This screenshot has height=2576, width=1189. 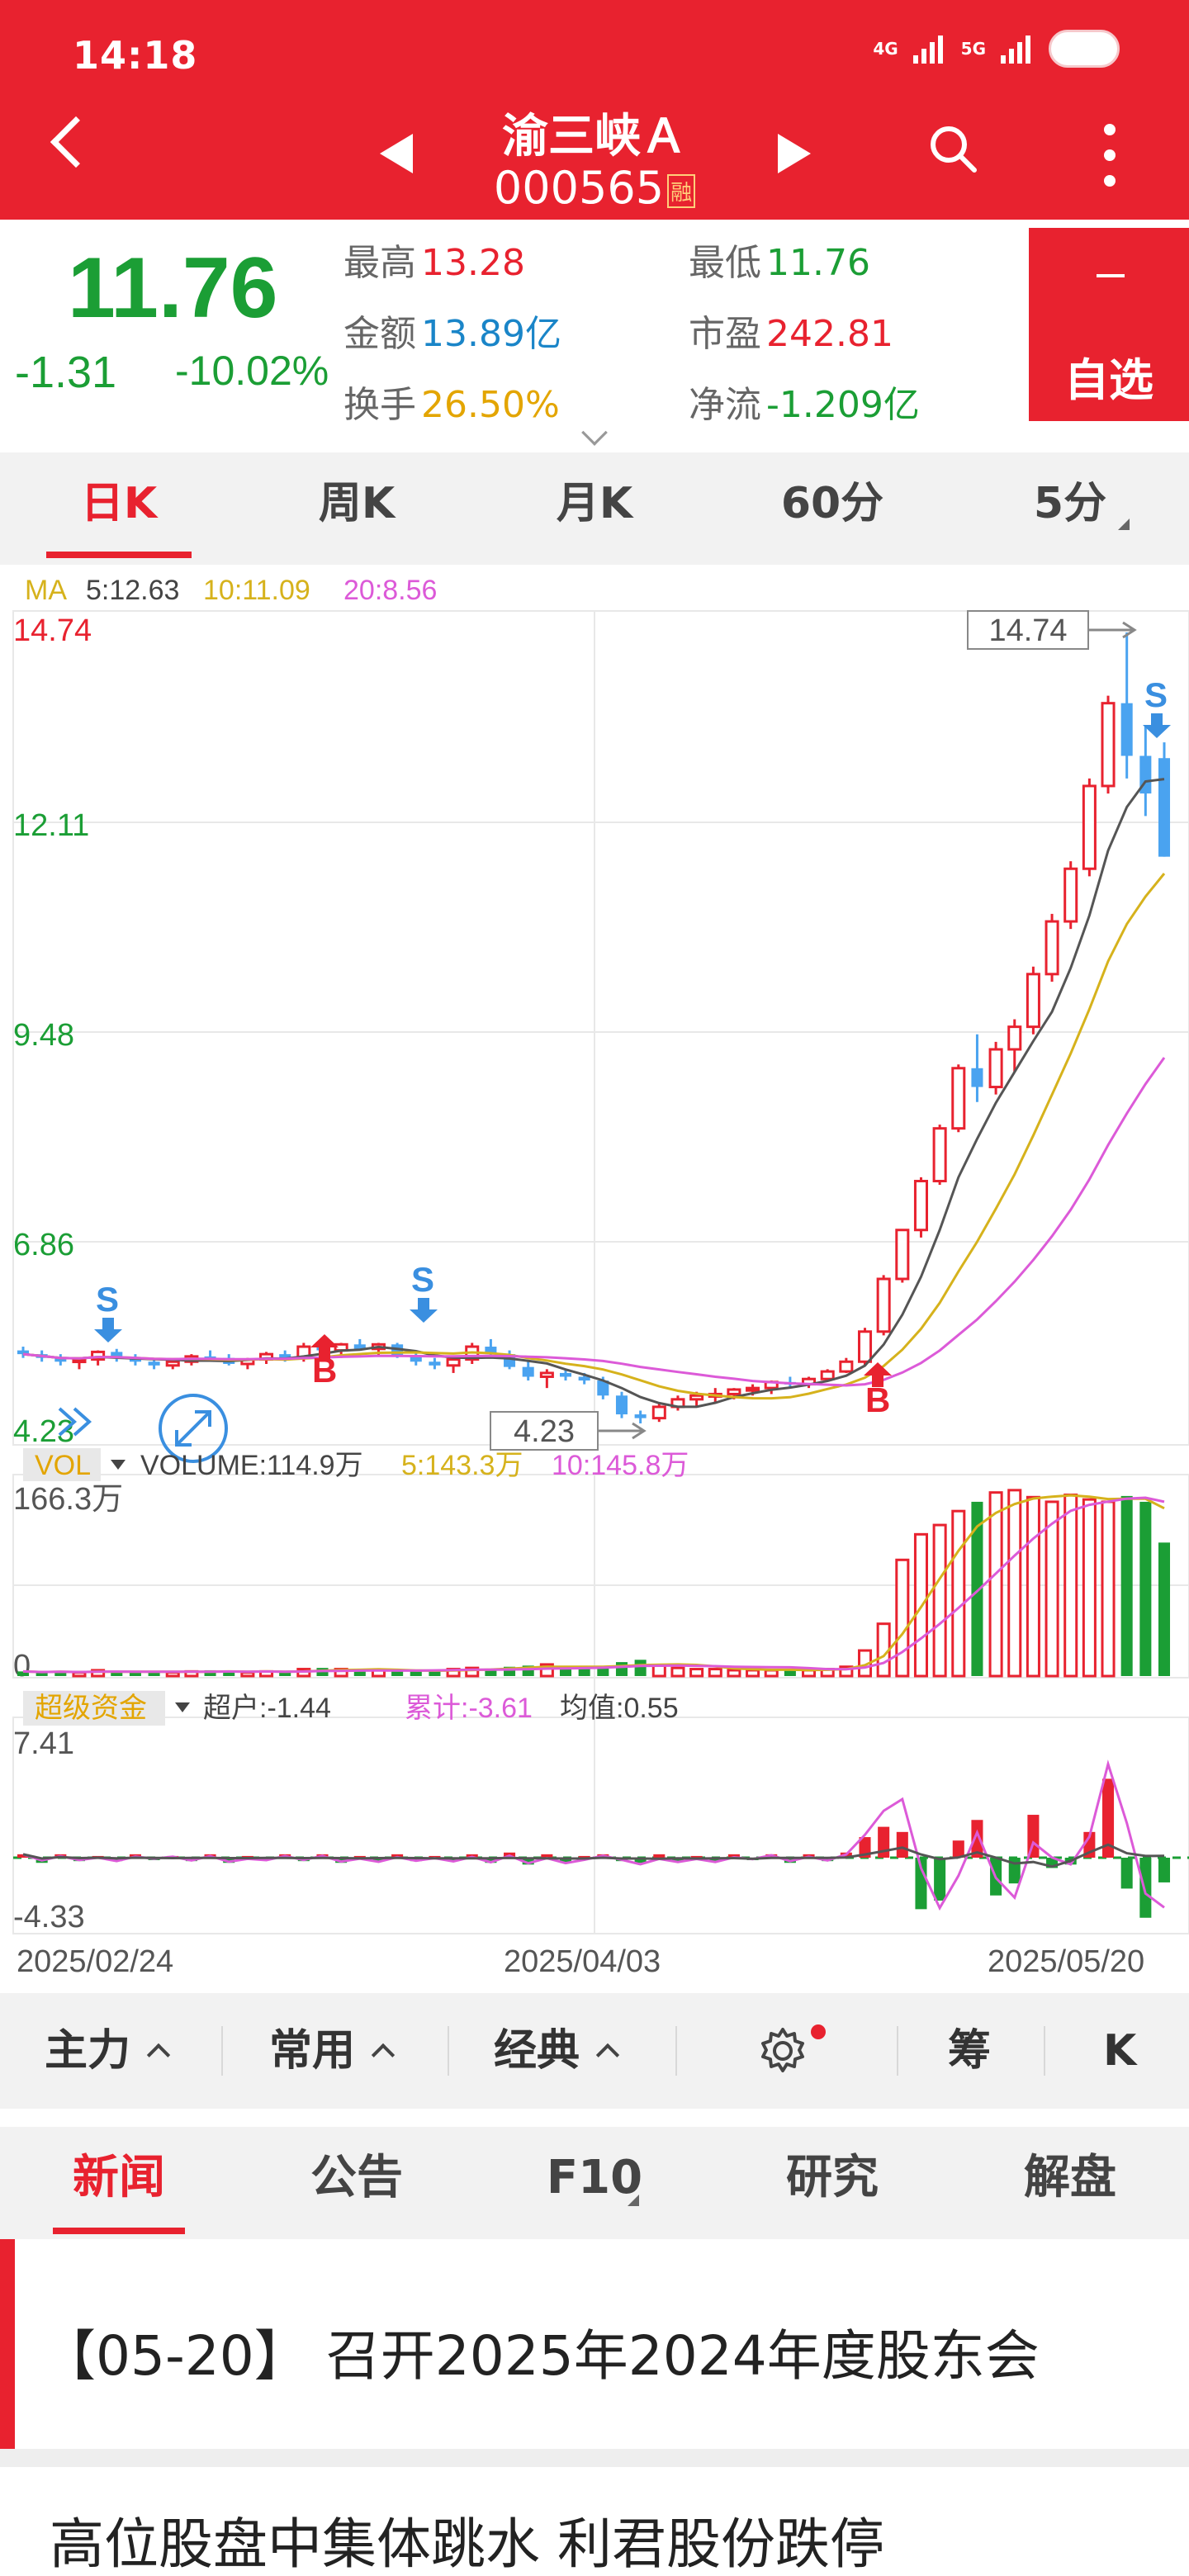 I want to click on fund-lines-group, so click(x=593, y=1835).